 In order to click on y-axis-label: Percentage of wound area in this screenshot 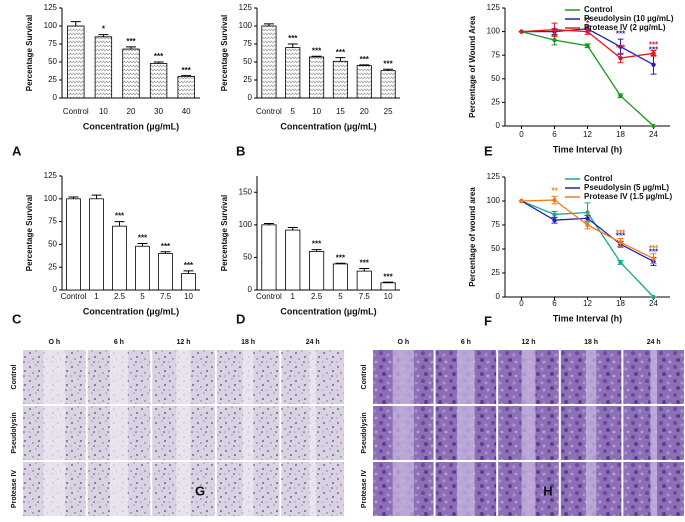, I will do `click(472, 237)`.